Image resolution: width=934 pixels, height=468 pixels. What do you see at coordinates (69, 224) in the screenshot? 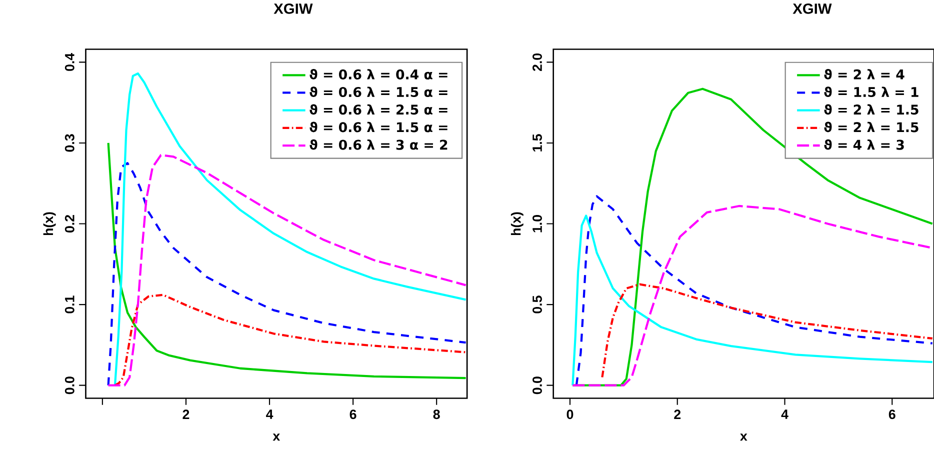
I see `y-tick-label: 0.2` at bounding box center [69, 224].